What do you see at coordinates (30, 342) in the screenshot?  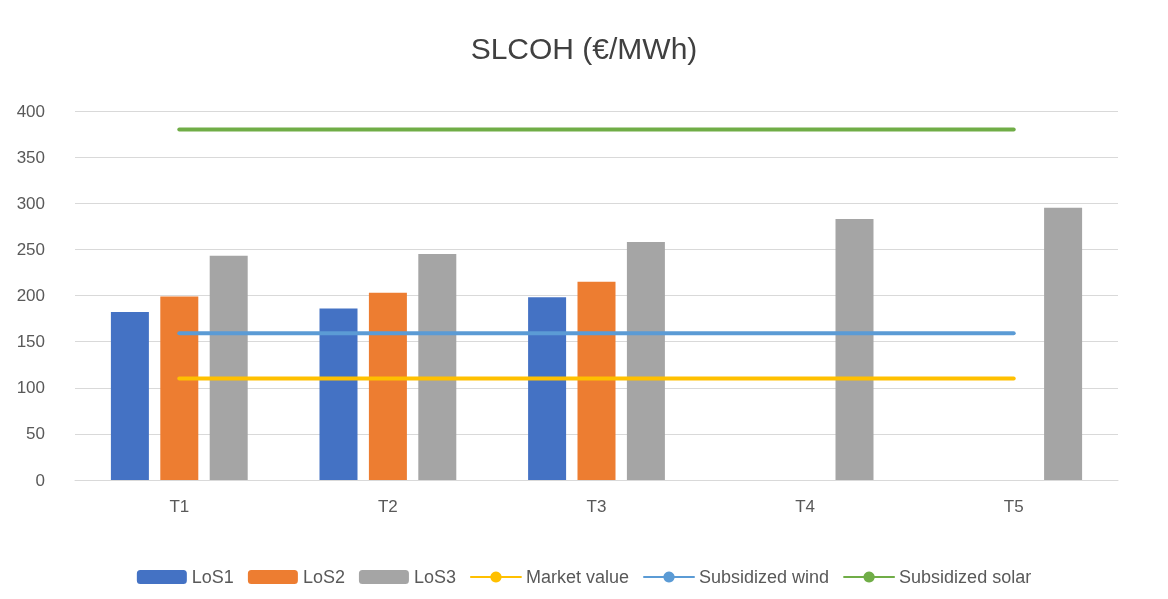 I see `y-tick-label: 150` at bounding box center [30, 342].